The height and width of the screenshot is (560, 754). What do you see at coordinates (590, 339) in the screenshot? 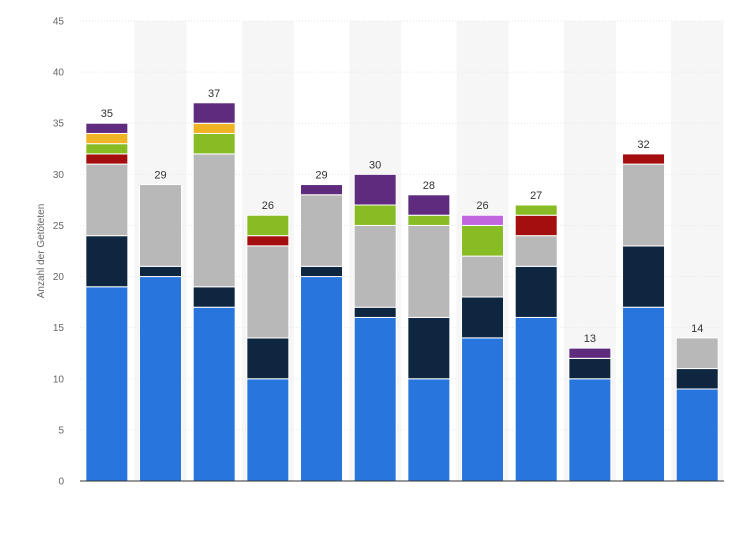
I see `total-label: 13` at bounding box center [590, 339].